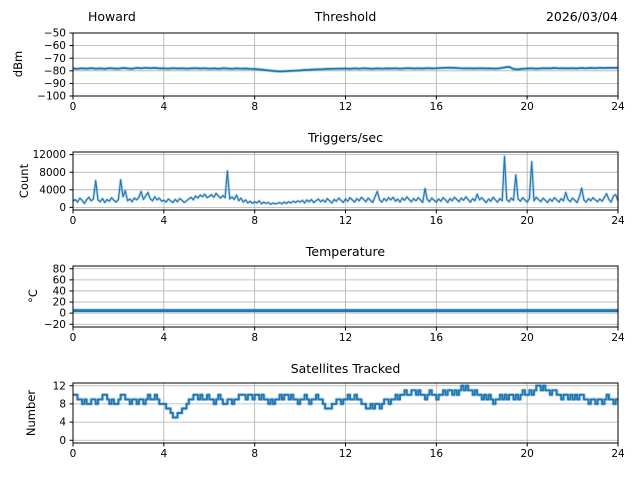 The image size is (640, 480). What do you see at coordinates (49, 155) in the screenshot?
I see `y-tick-label: 12000` at bounding box center [49, 155].